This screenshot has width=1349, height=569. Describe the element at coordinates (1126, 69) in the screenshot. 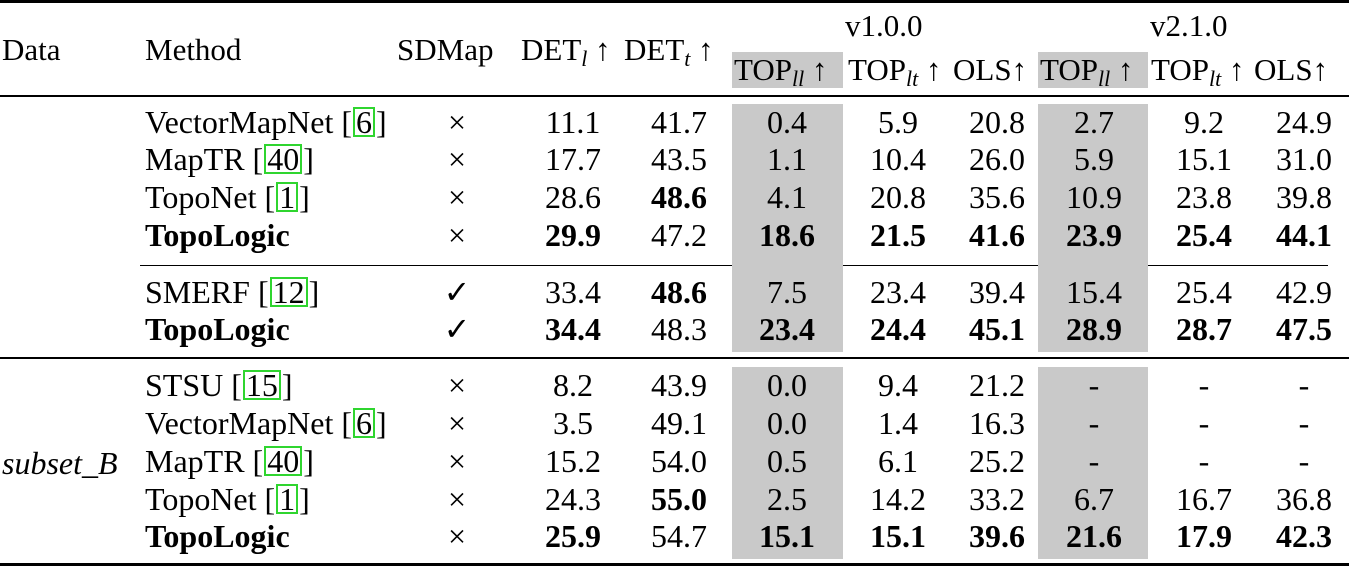

I see `v2-top-ll-arrow: ↑` at that location.